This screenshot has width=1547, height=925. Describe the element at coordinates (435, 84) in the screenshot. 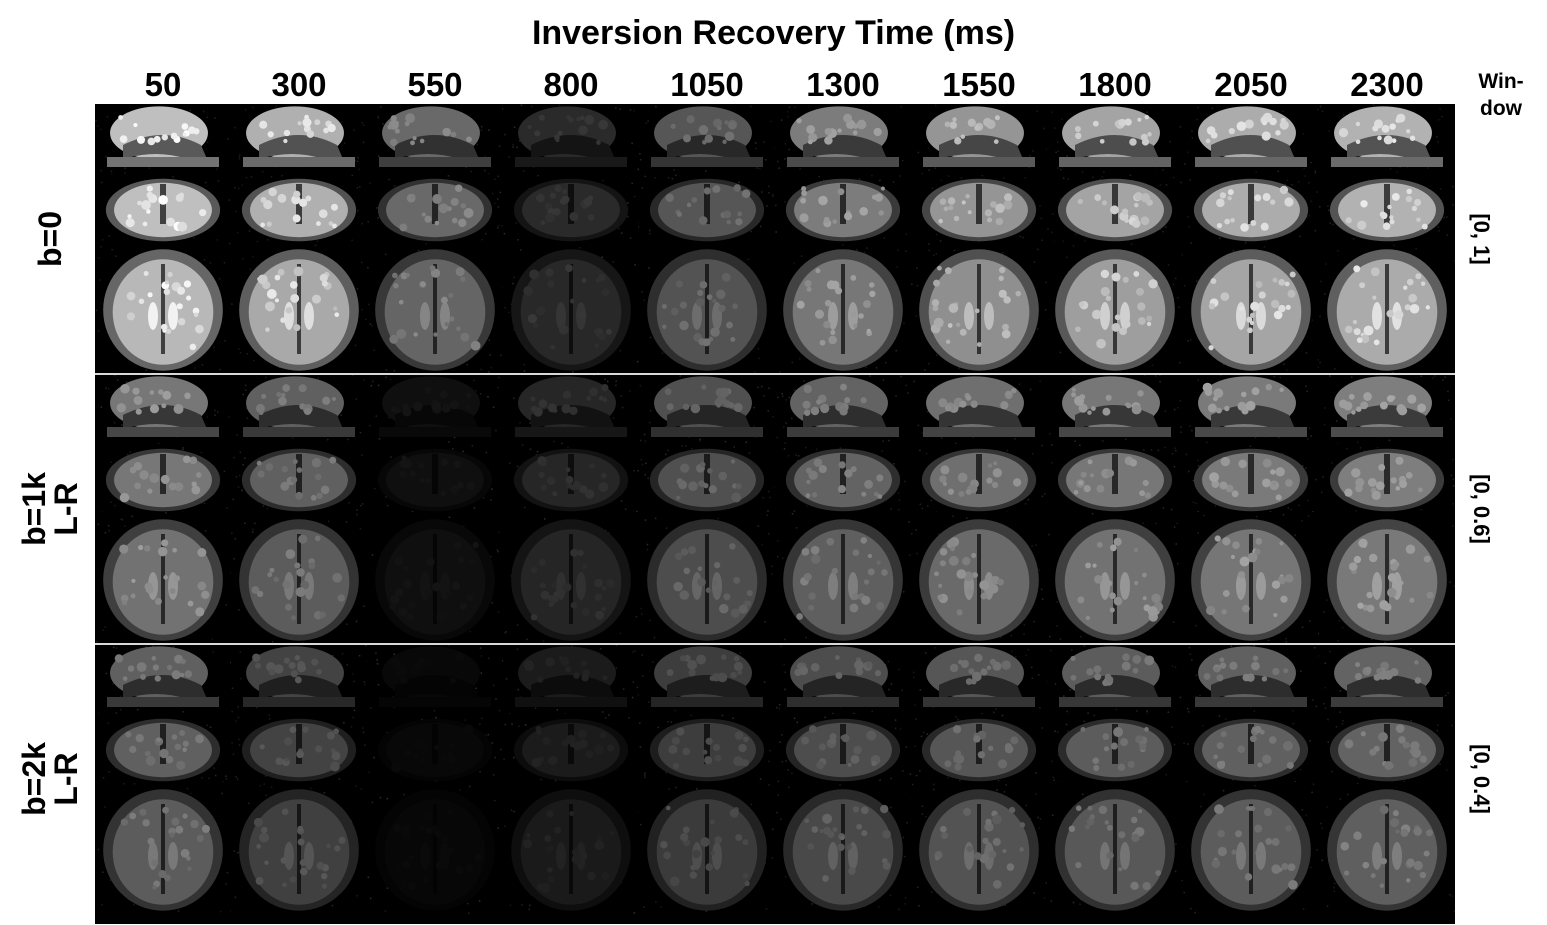

I see `column-label: 550` at that location.